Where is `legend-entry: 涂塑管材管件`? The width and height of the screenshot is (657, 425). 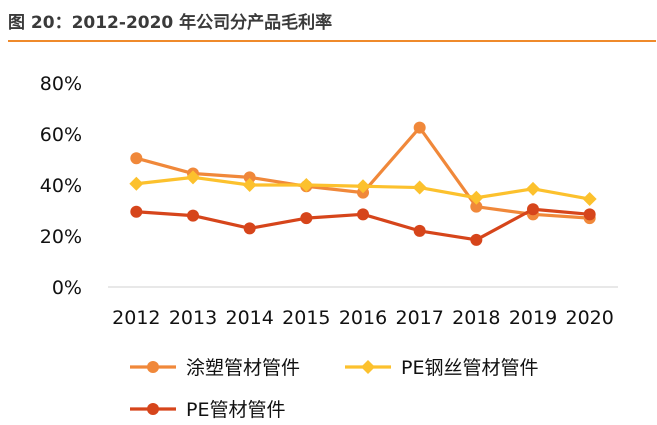 legend-entry: 涂塑管材管件 is located at coordinates (215, 368).